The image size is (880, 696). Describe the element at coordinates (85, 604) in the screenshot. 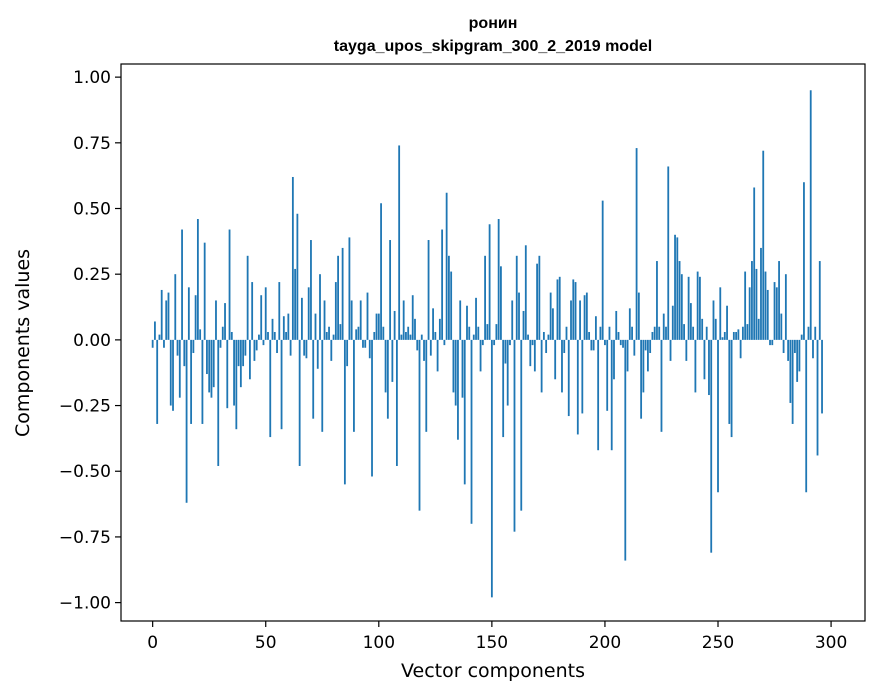

I see `y-tick-label: −1.00` at that location.